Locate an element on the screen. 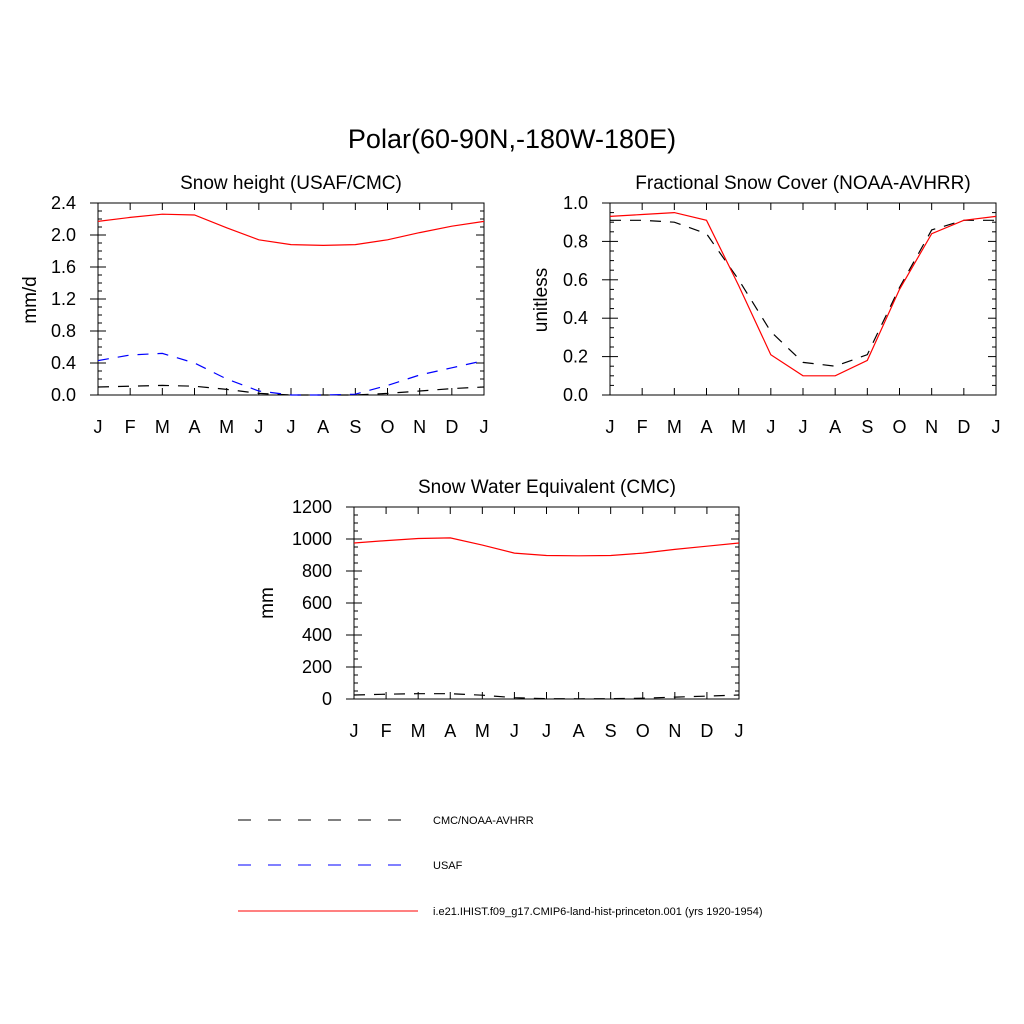 The height and width of the screenshot is (1024, 1024). legend-item-usaf: USAF is located at coordinates (350, 866).